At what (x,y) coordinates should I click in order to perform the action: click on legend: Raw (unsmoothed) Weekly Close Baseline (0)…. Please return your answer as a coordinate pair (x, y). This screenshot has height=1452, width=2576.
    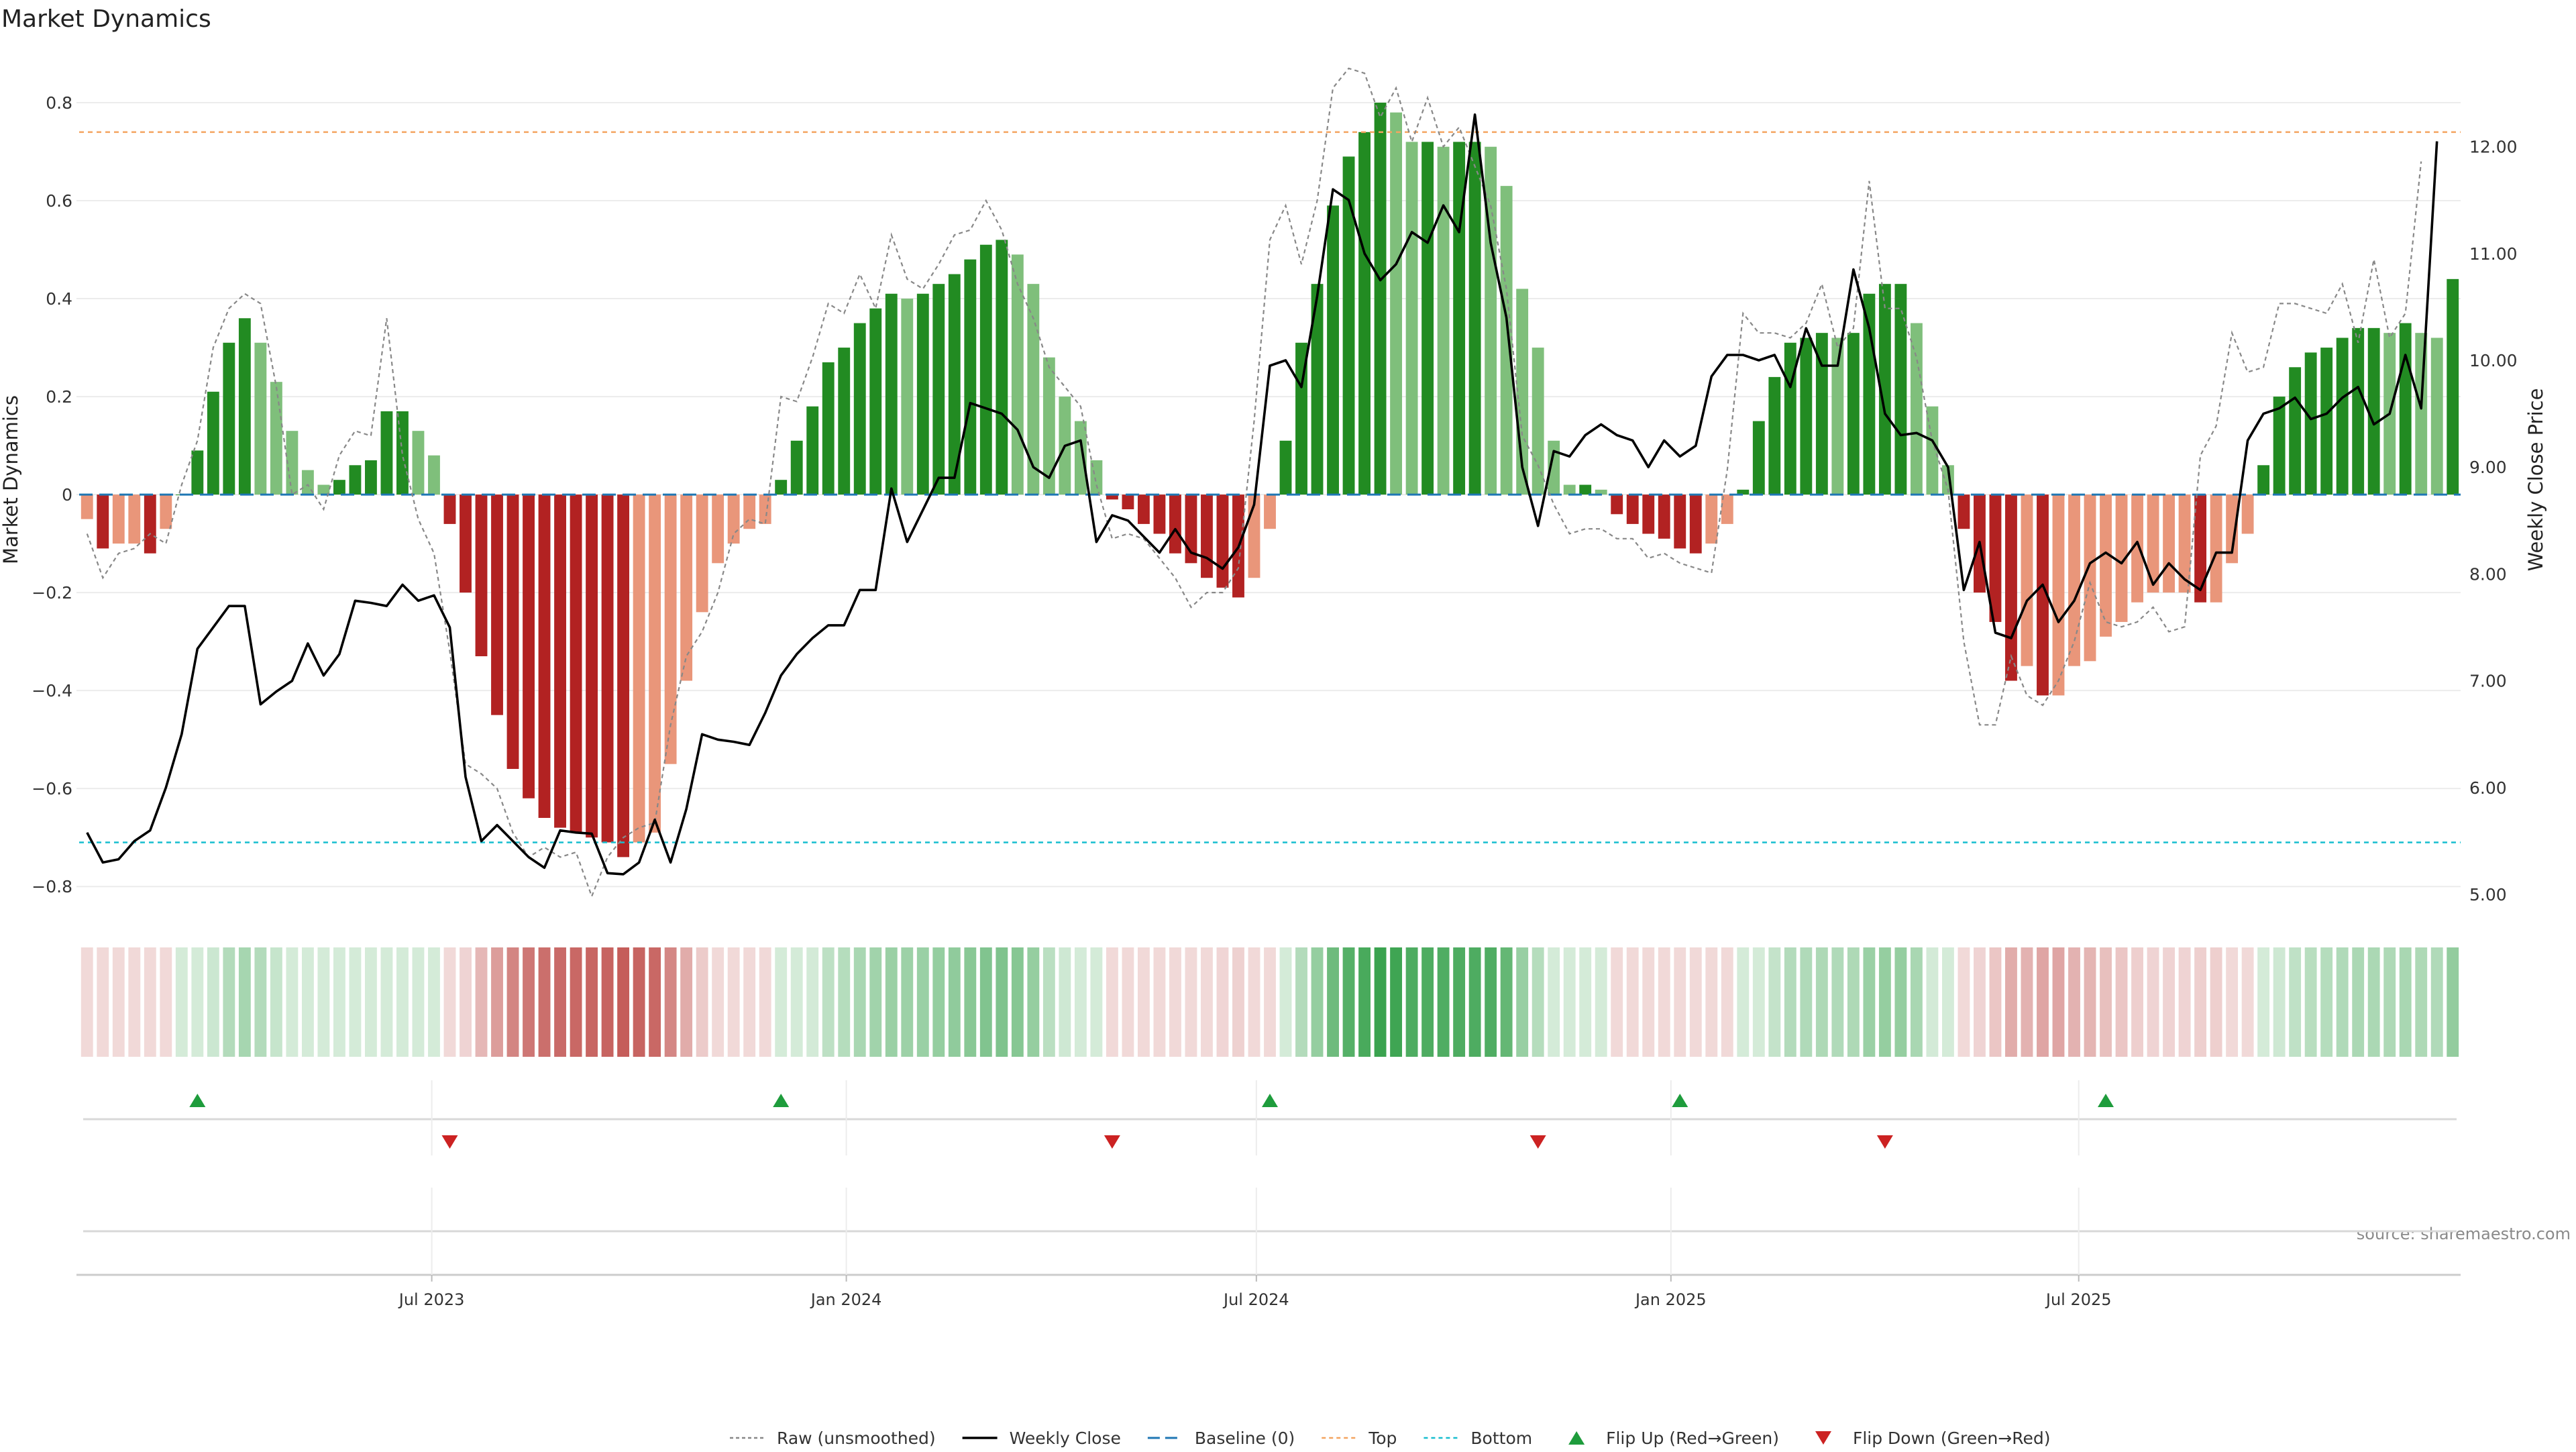
    Looking at the image, I should click on (1390, 1438).